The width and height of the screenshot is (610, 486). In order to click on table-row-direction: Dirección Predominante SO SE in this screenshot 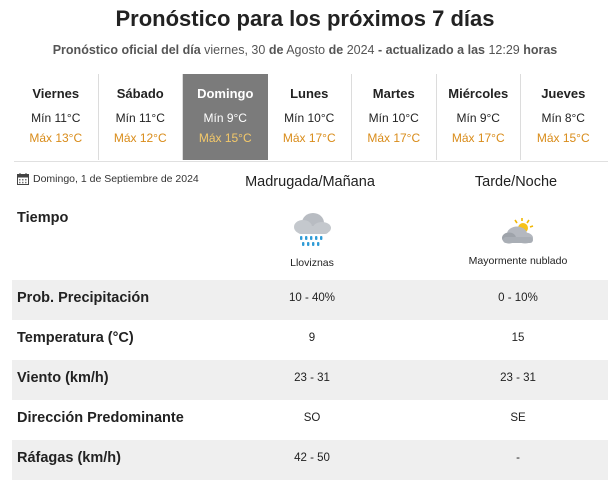, I will do `click(310, 420)`.